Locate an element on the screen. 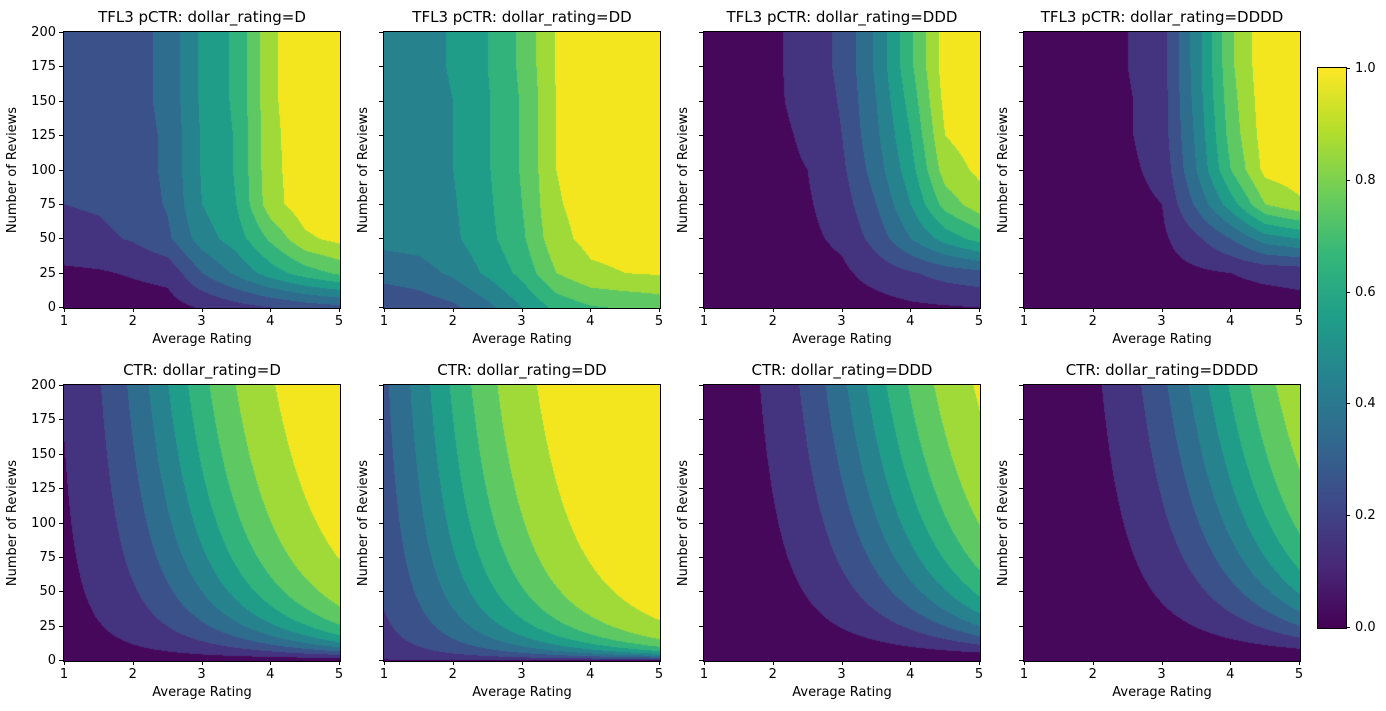 The width and height of the screenshot is (1386, 711). y-tick-label: 50 is located at coordinates (47, 239).